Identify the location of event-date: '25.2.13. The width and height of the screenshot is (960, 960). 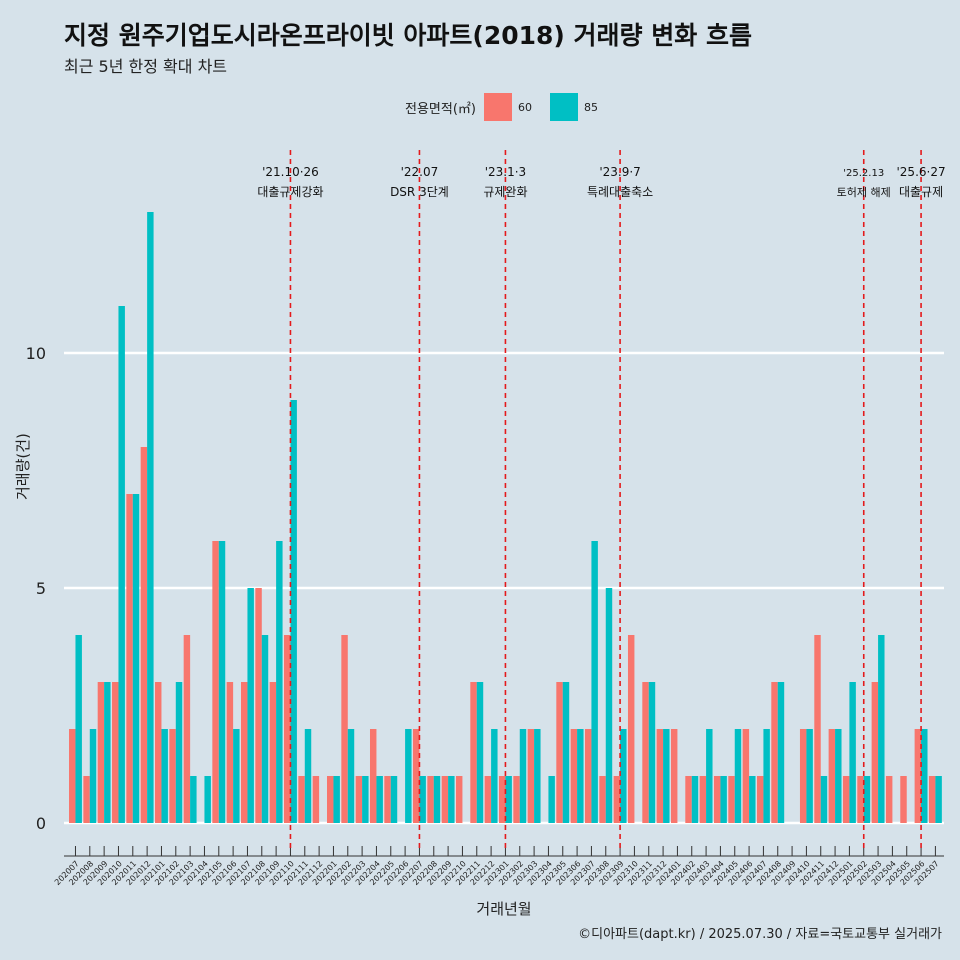
(863, 173).